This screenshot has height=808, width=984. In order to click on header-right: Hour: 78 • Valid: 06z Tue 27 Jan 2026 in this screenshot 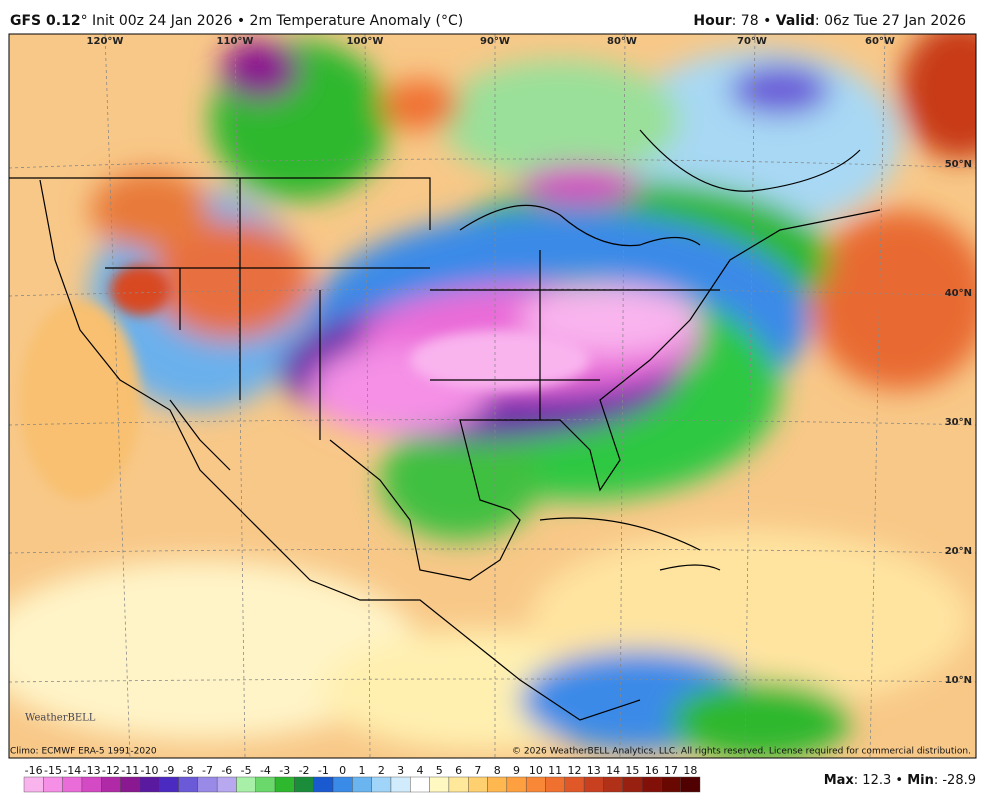, I will do `click(829, 21)`.